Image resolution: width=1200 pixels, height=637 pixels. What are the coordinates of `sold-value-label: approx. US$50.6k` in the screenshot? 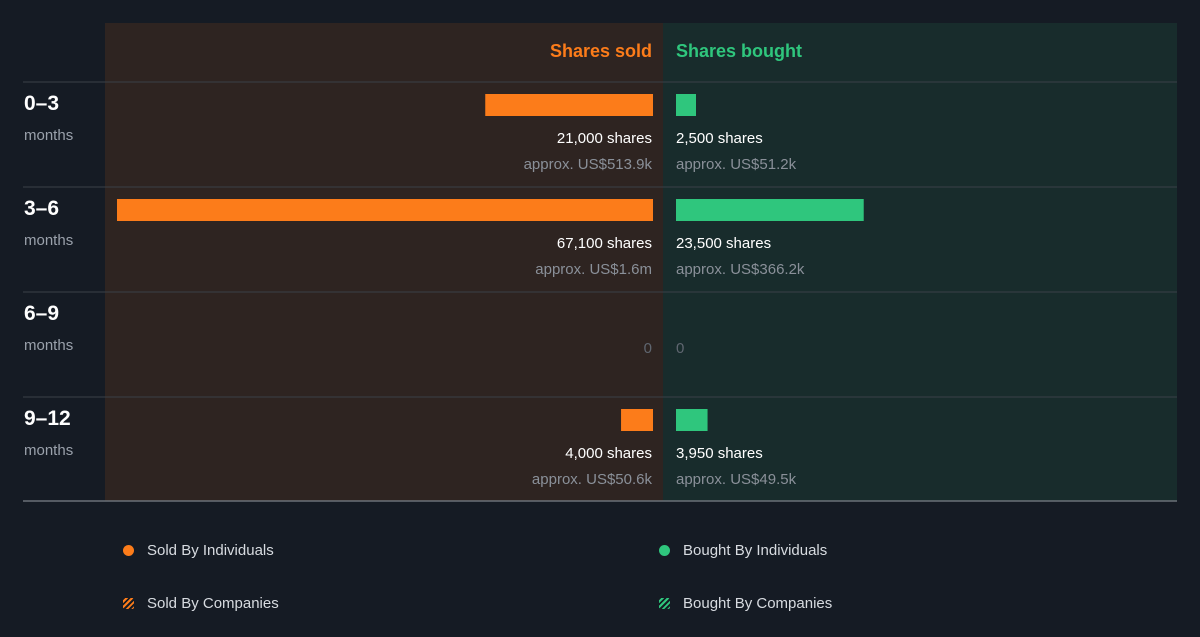 It's located at (592, 479).